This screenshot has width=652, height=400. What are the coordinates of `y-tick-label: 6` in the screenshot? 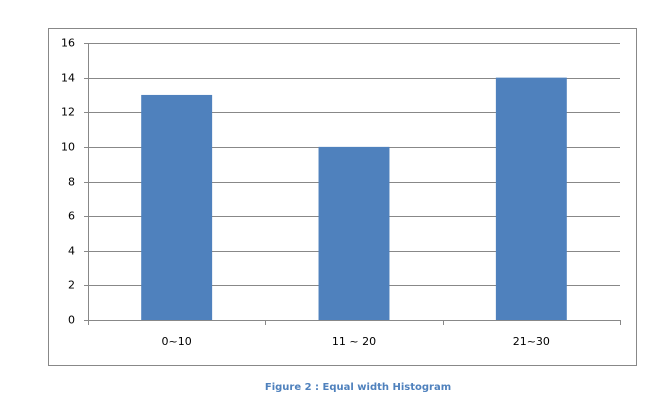 It's located at (71, 216).